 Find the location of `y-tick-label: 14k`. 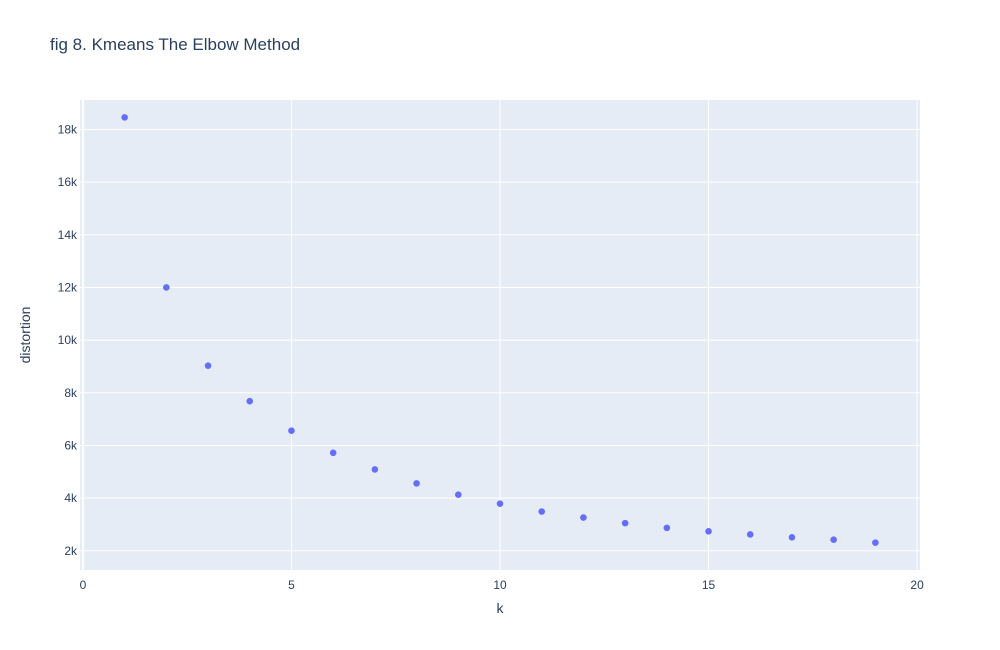

y-tick-label: 14k is located at coordinates (68, 235).